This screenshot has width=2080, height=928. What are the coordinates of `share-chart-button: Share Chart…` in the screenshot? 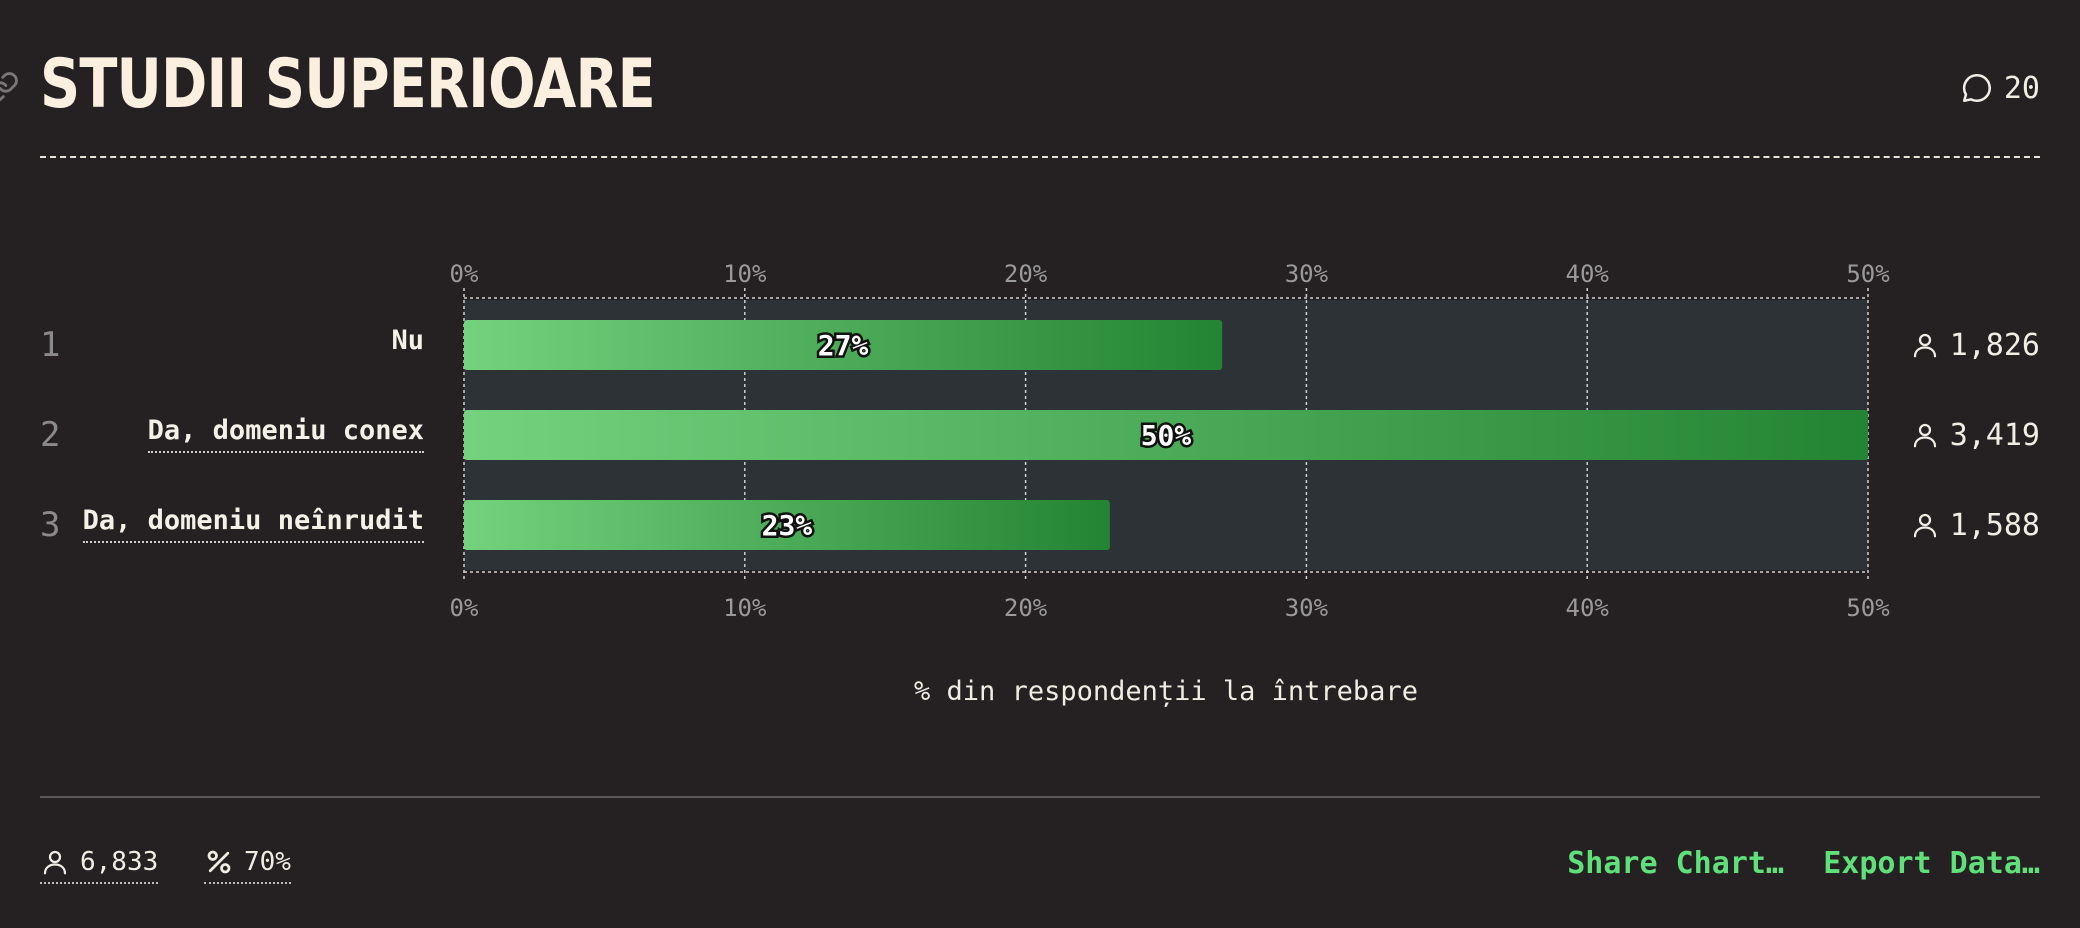 It's located at (1675, 863).